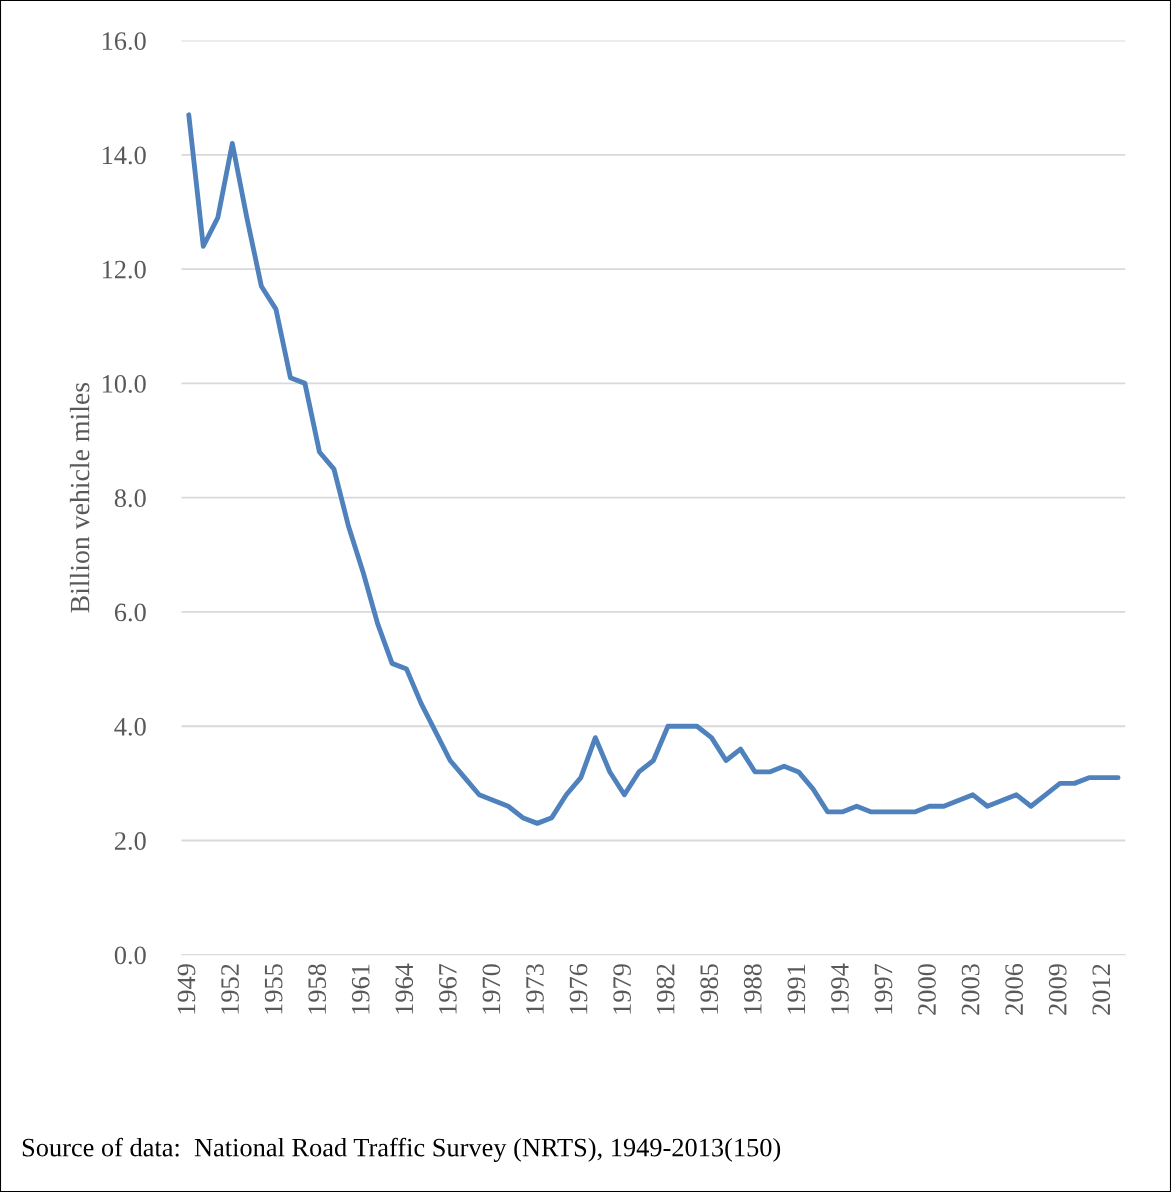 The image size is (1171, 1192). Describe the element at coordinates (124, 269) in the screenshot. I see `y-tick-label: 12.0` at that location.